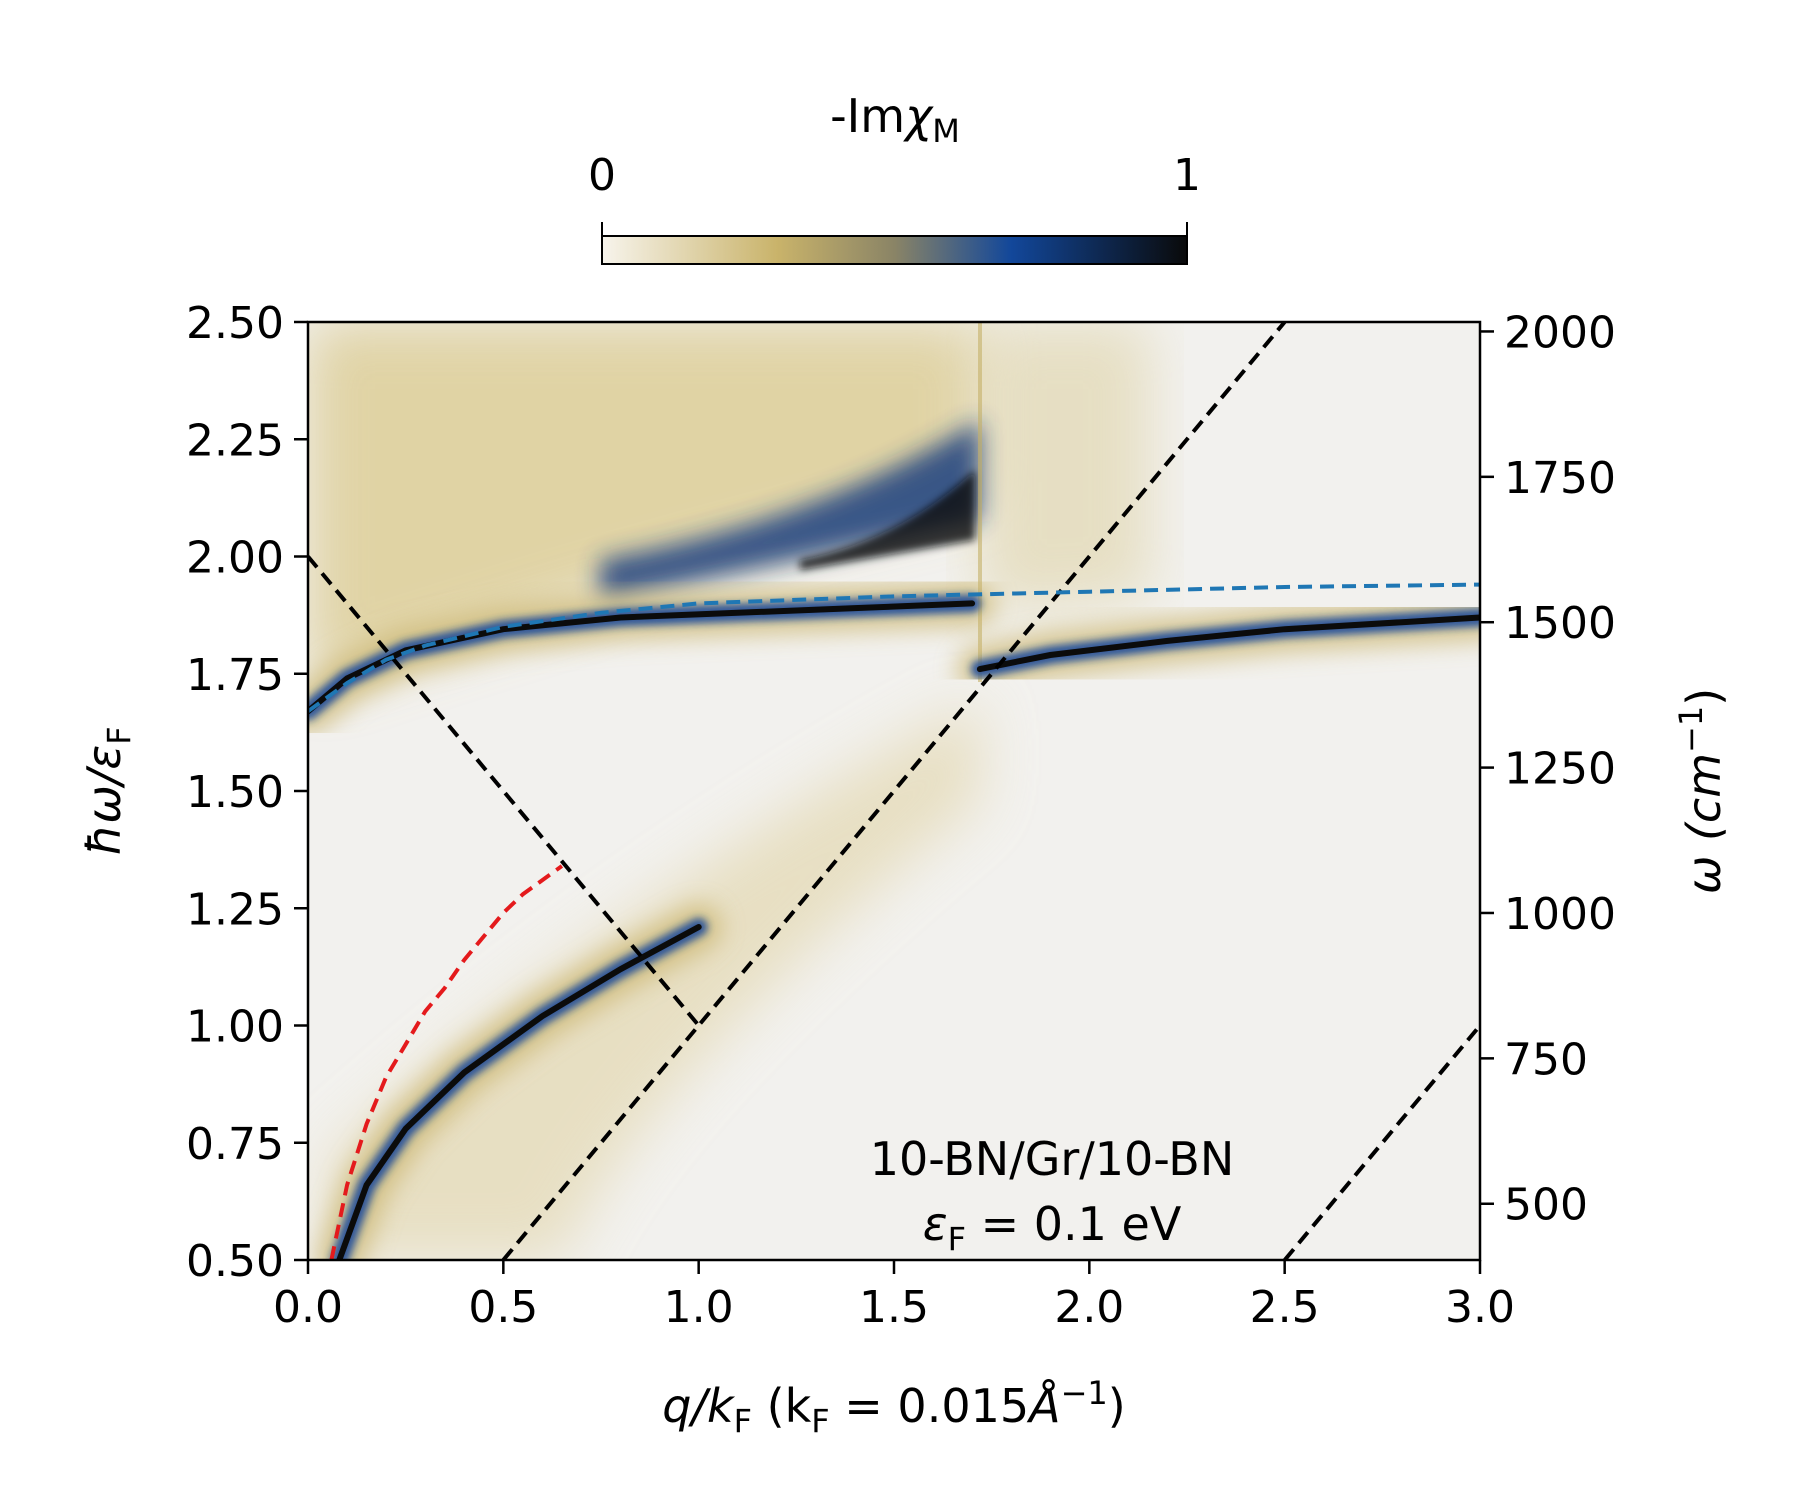 Image resolution: width=1800 pixels, height=1500 pixels. I want to click on colorbar-title: -ImχM, so click(895, 119).